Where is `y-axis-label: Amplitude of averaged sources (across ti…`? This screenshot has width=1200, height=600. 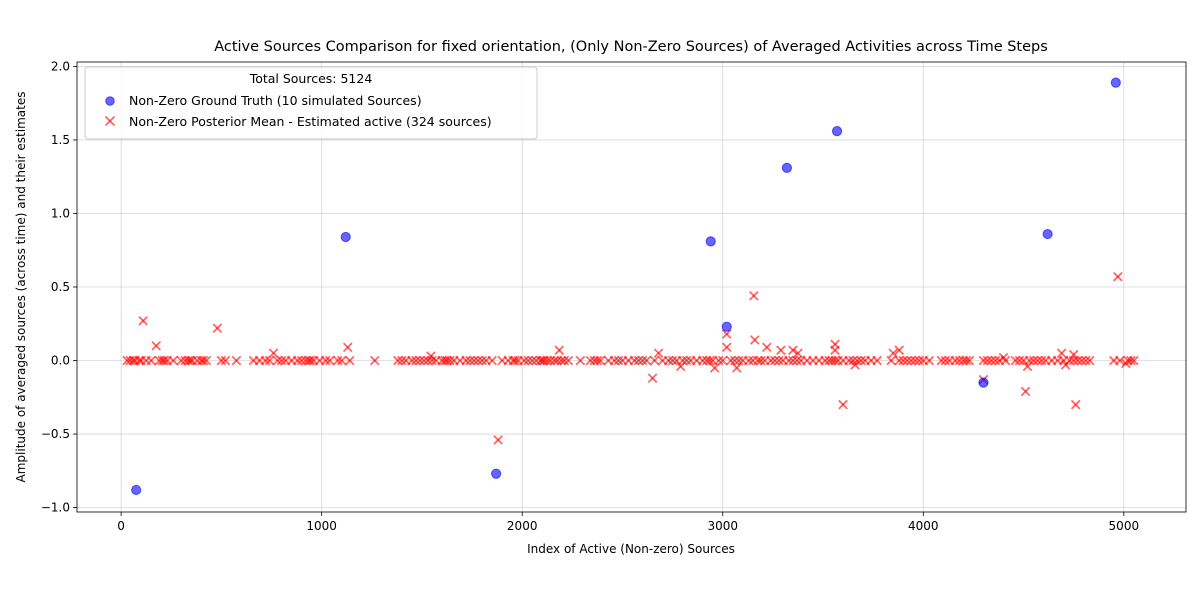
y-axis-label: Amplitude of averaged sources (across ti… is located at coordinates (21, 287).